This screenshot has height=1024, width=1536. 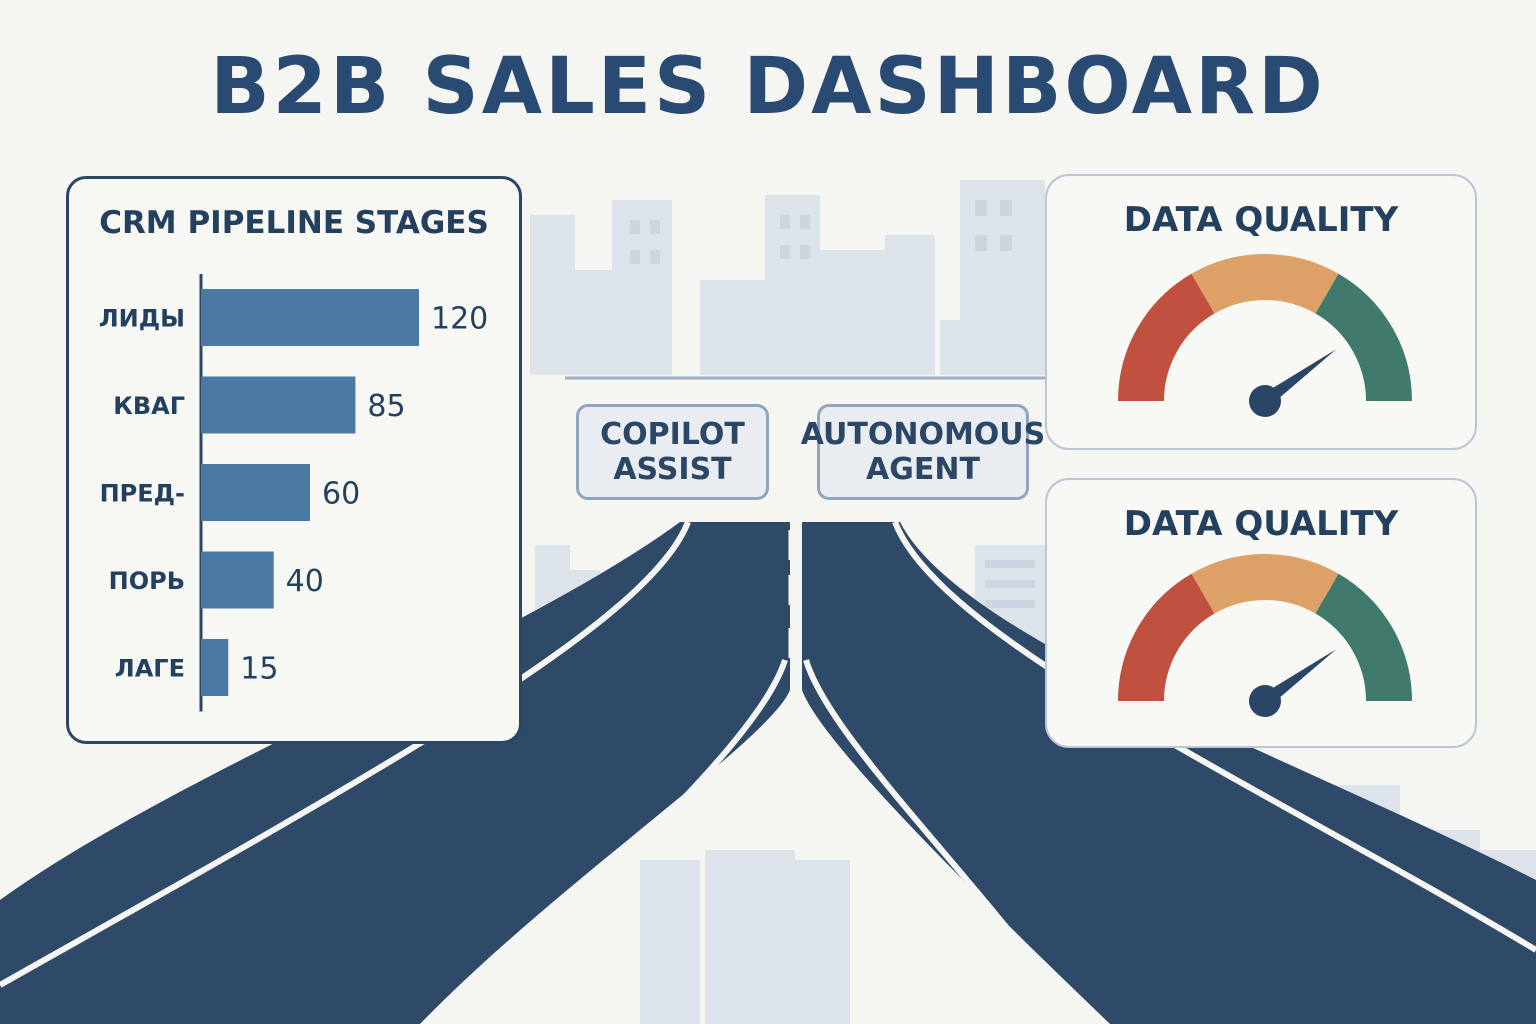 I want to click on gauge-2-chart, so click(x=1265, y=635).